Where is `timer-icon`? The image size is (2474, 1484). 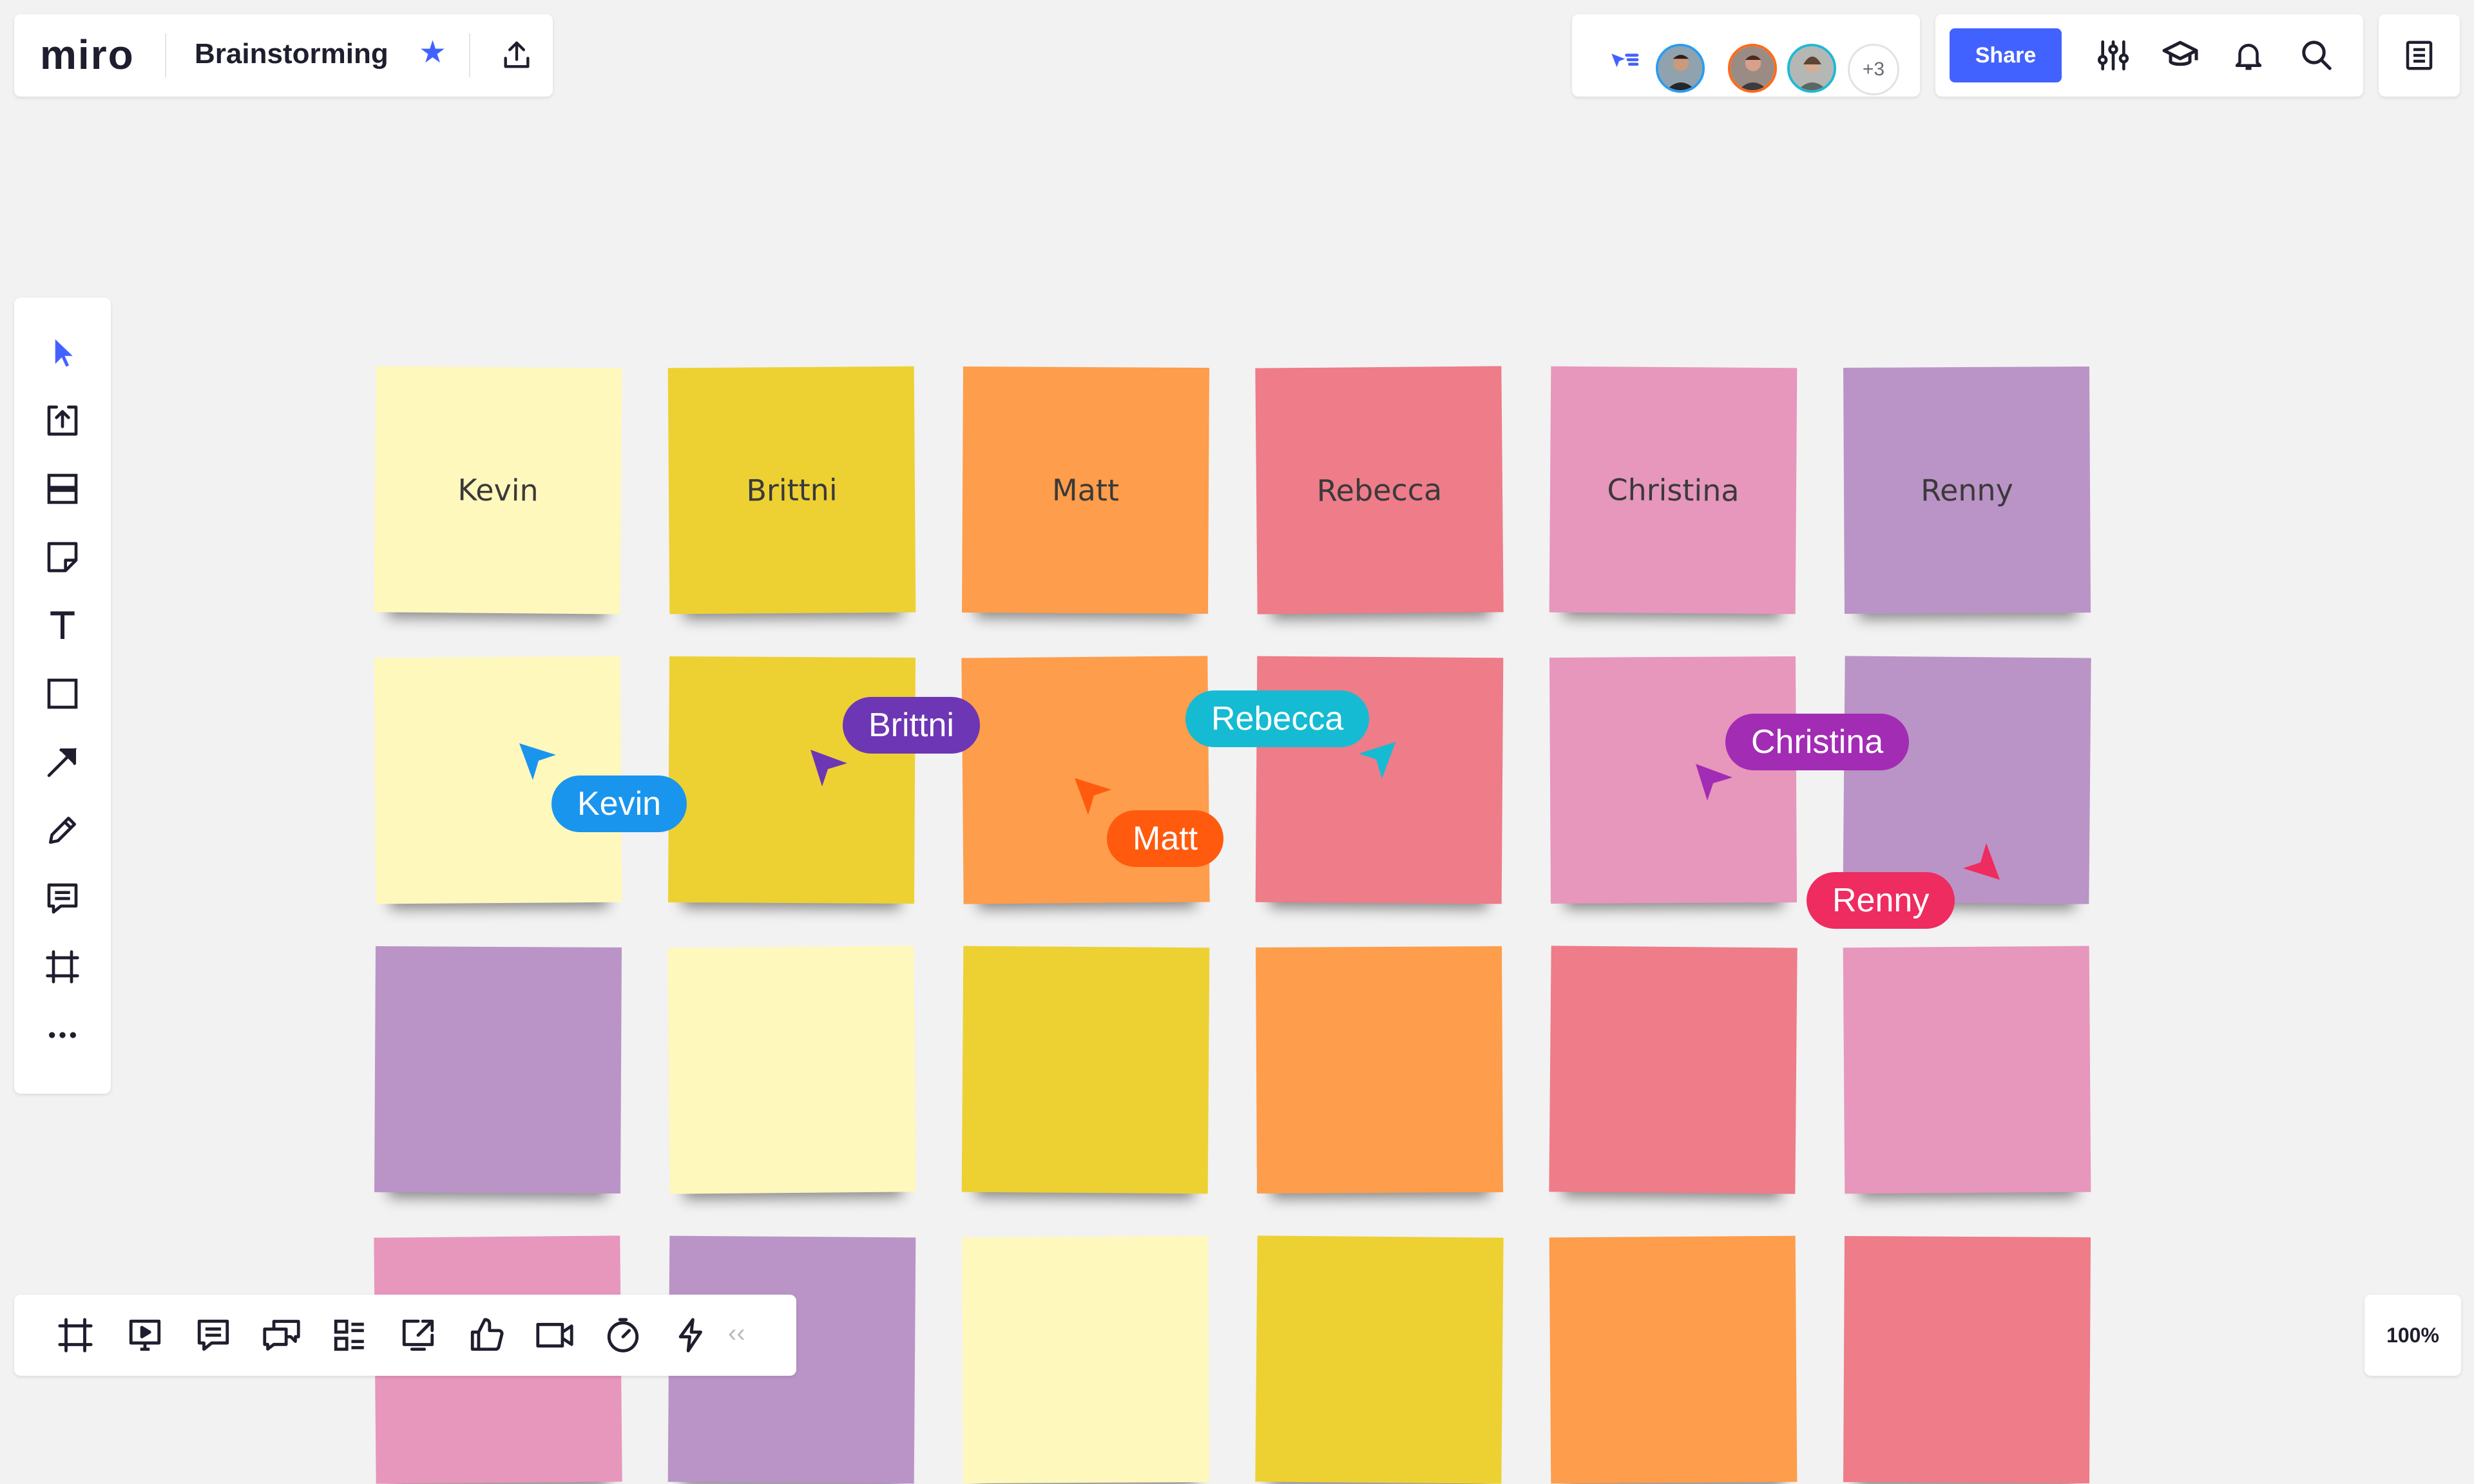
timer-icon is located at coordinates (623, 1335).